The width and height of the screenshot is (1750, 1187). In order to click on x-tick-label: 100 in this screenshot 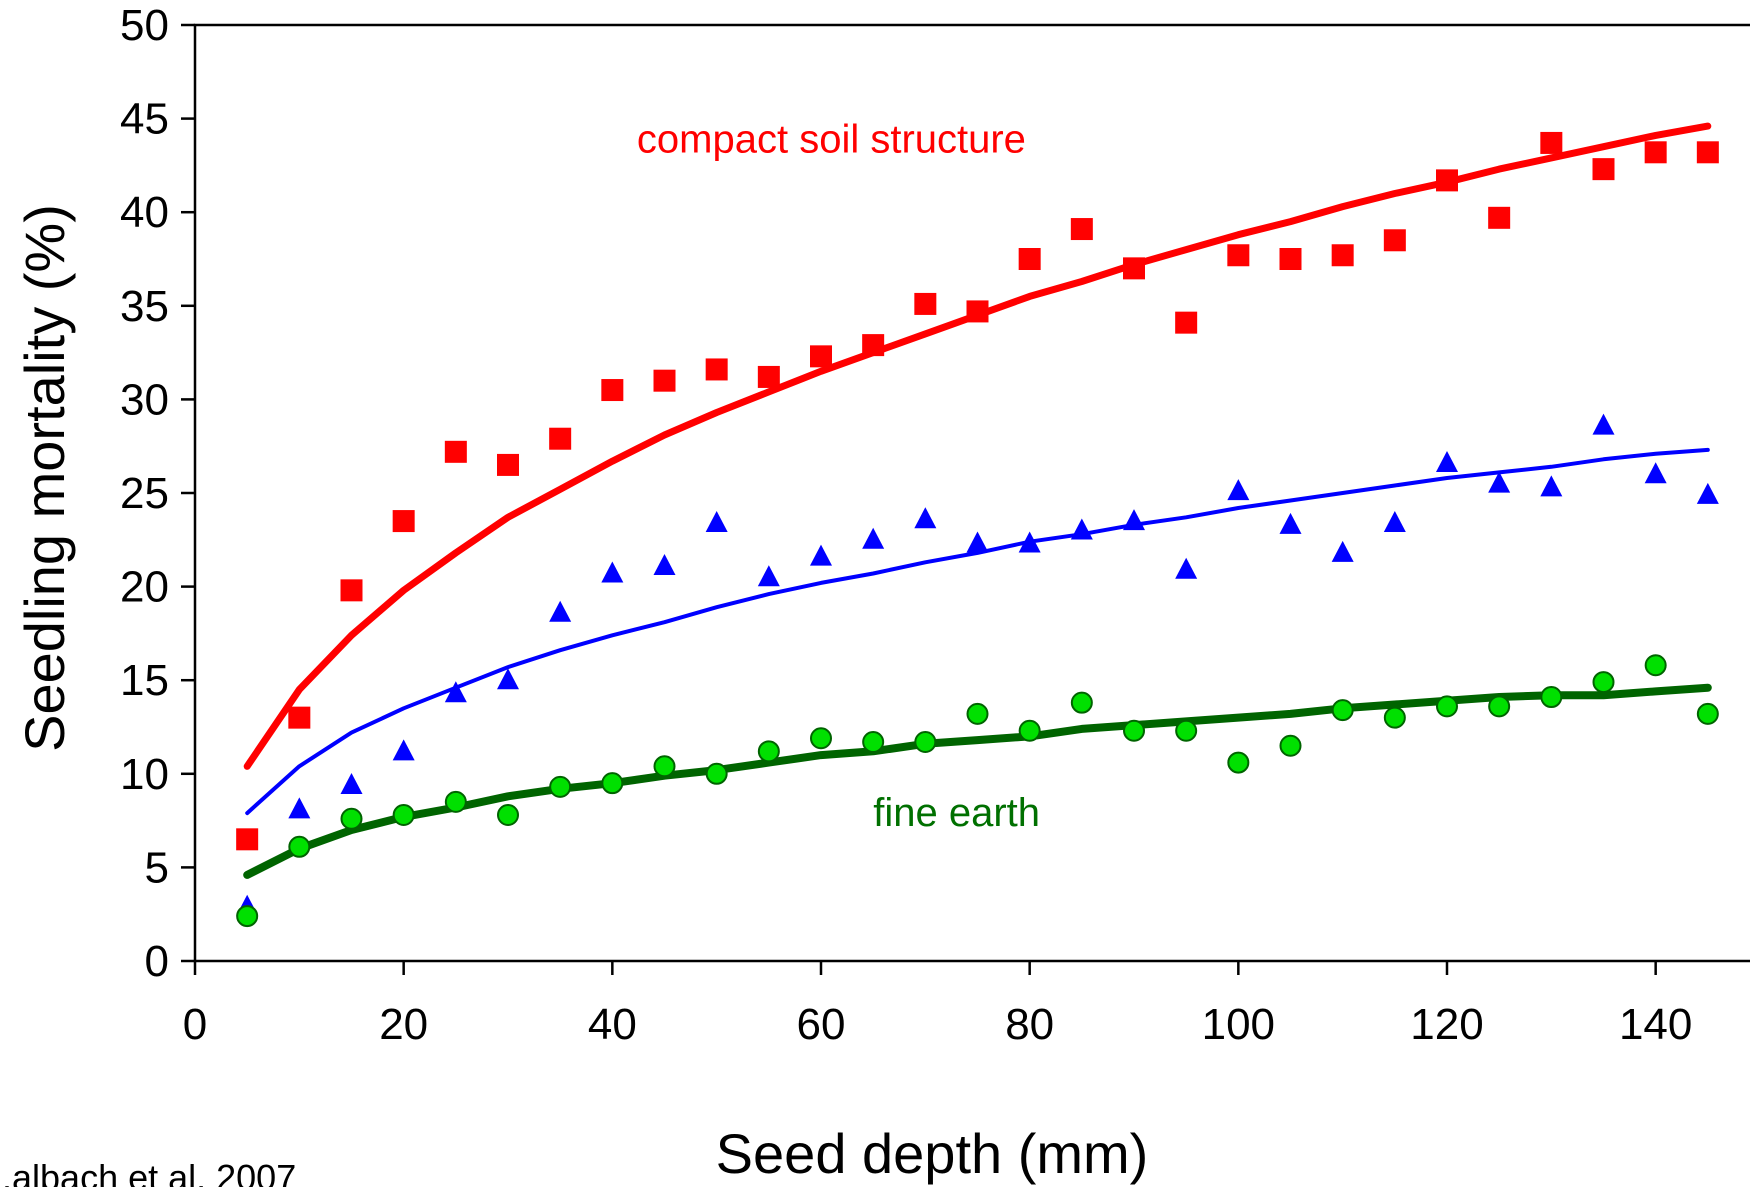, I will do `click(1238, 1024)`.